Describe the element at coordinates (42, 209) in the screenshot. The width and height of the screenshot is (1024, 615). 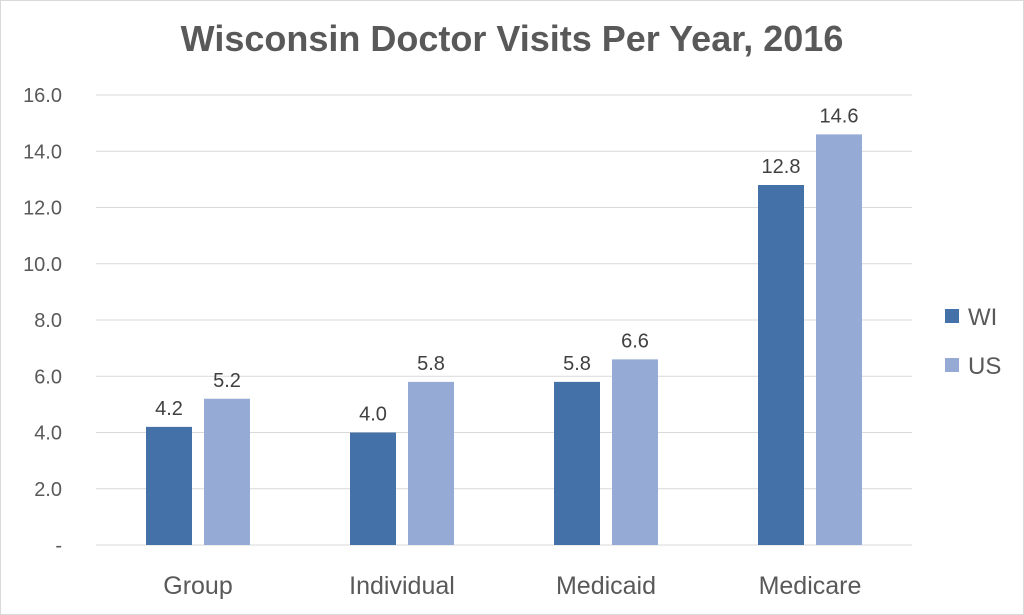
I see `y-tick-label-6: 12.0` at that location.